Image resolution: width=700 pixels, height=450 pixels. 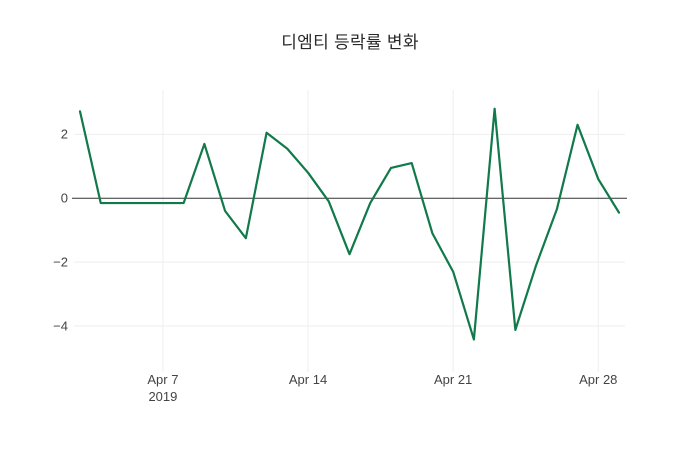 I want to click on x-axis-year-label: 2019, so click(x=163, y=396).